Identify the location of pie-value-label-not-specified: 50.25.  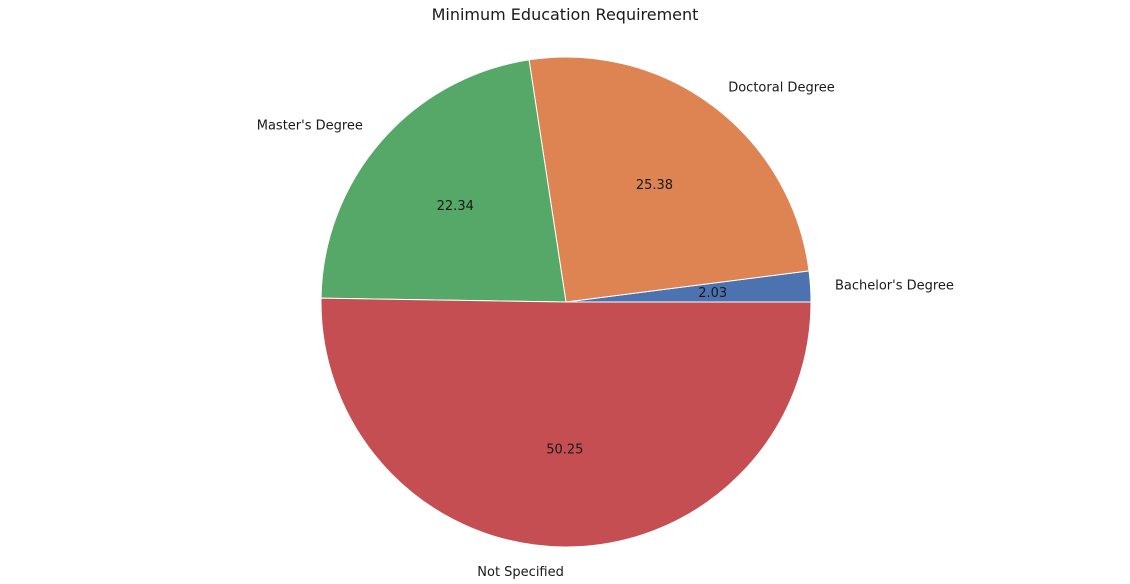
(564, 450).